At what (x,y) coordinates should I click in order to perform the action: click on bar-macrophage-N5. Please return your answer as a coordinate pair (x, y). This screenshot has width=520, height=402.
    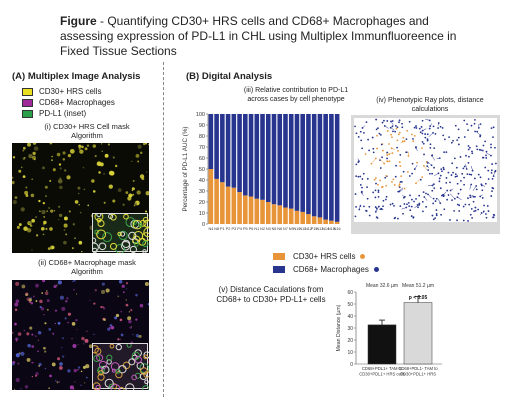
    Looking at the image, I should click on (274, 159).